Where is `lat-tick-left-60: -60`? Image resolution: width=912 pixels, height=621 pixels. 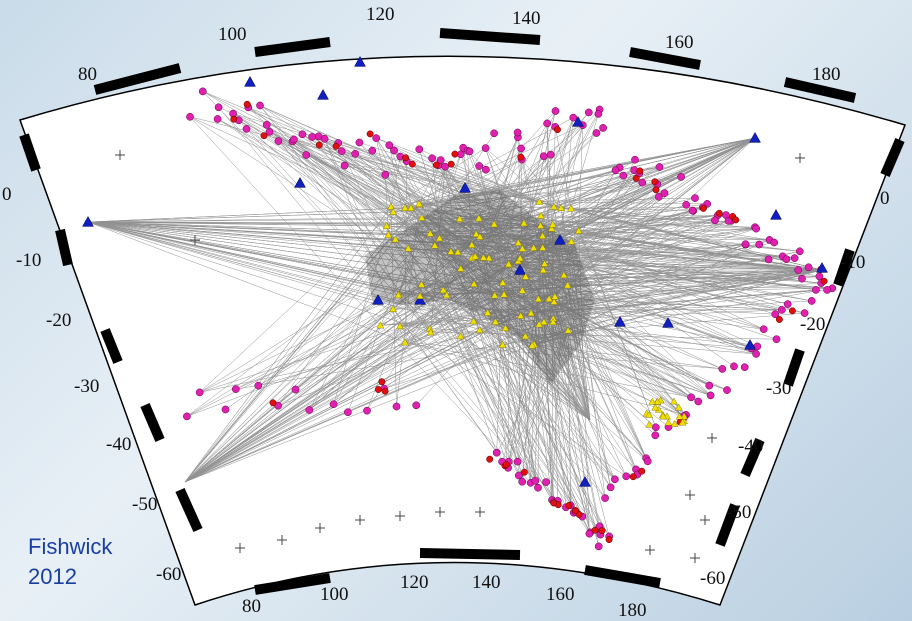
lat-tick-left-60: -60 is located at coordinates (168, 574).